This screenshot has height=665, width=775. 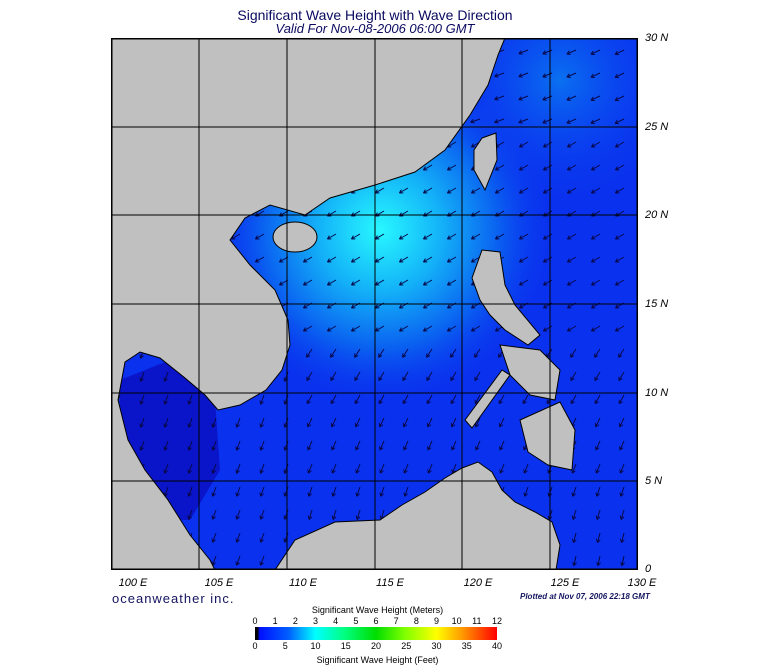 What do you see at coordinates (466, 646) in the screenshot?
I see `colorbar-tick: 35` at bounding box center [466, 646].